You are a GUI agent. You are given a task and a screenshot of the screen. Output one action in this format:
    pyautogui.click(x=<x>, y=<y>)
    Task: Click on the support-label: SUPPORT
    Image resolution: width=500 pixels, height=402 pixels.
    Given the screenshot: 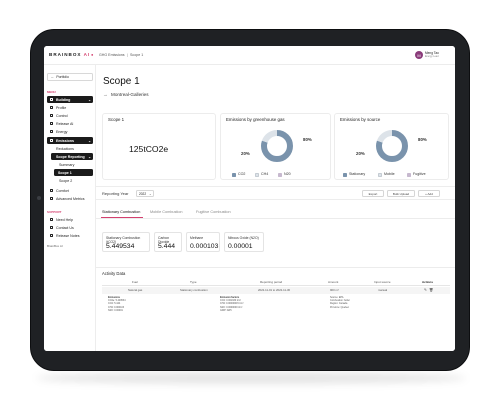 What is the action you would take?
    pyautogui.click(x=54, y=212)
    